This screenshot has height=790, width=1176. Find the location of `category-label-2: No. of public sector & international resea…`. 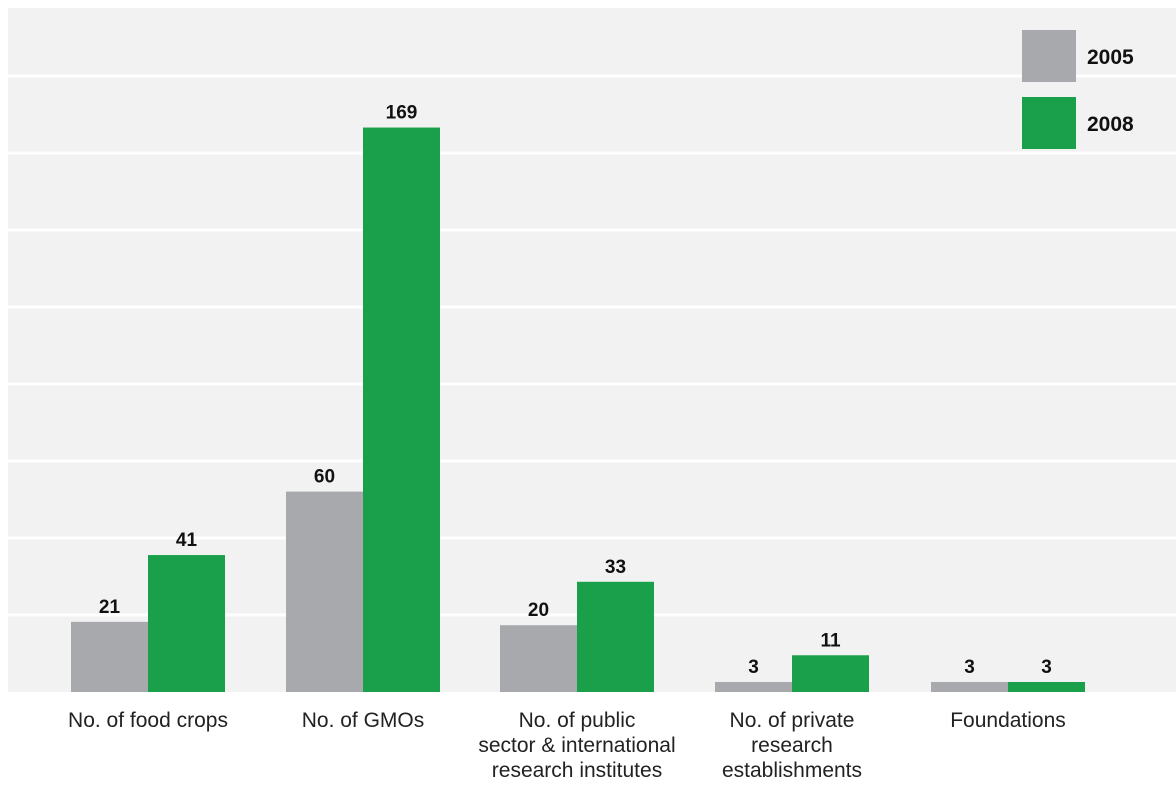

category-label-2: No. of public sector & international resea… is located at coordinates (576, 745).